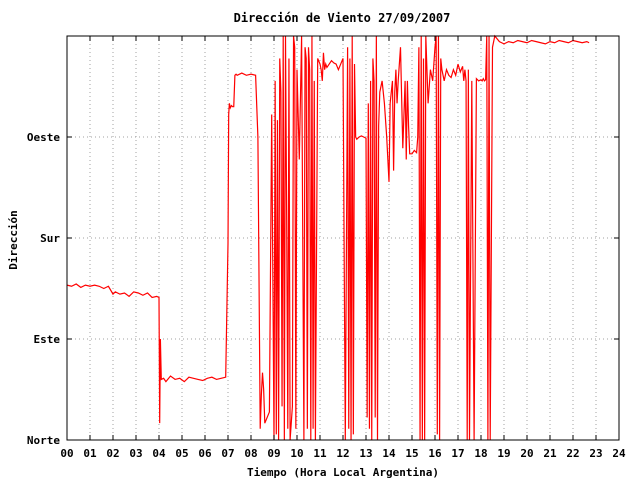 This screenshot has width=640, height=480. I want to click on x-tick-label: 23, so click(595, 453).